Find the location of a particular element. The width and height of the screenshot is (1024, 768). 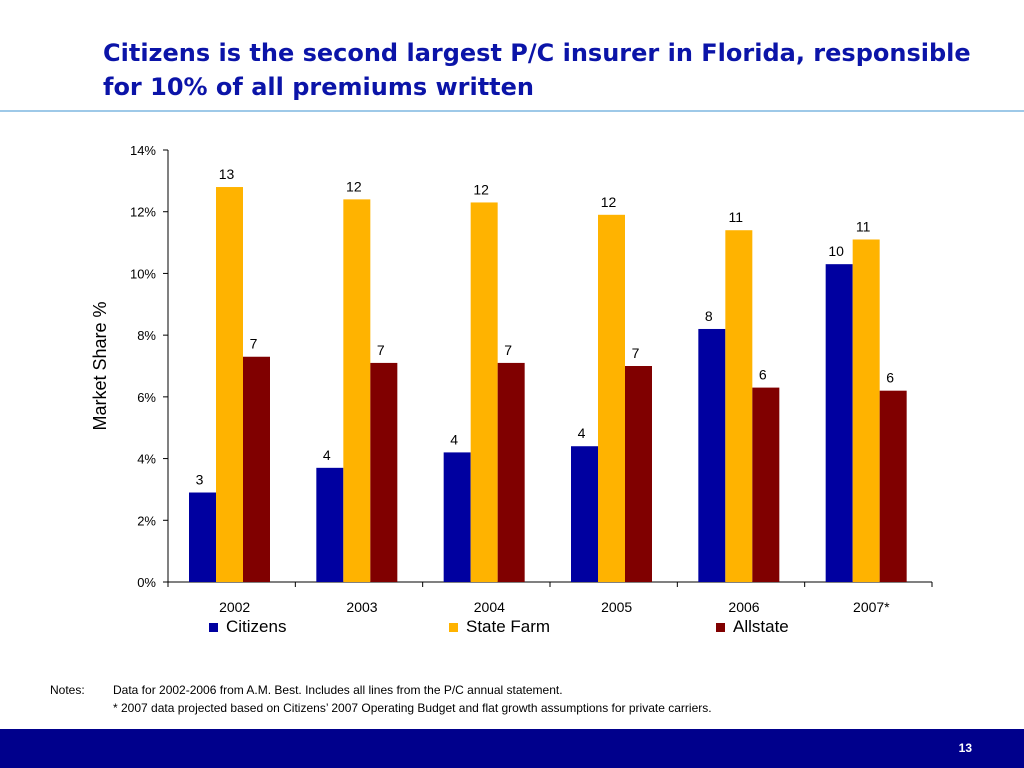

bar-allstate-2003 is located at coordinates (384, 472).